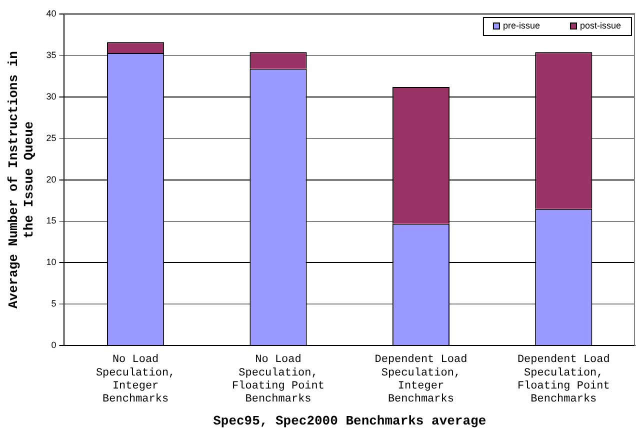 This screenshot has width=639, height=435. I want to click on legend-label: pre-issue, so click(521, 25).